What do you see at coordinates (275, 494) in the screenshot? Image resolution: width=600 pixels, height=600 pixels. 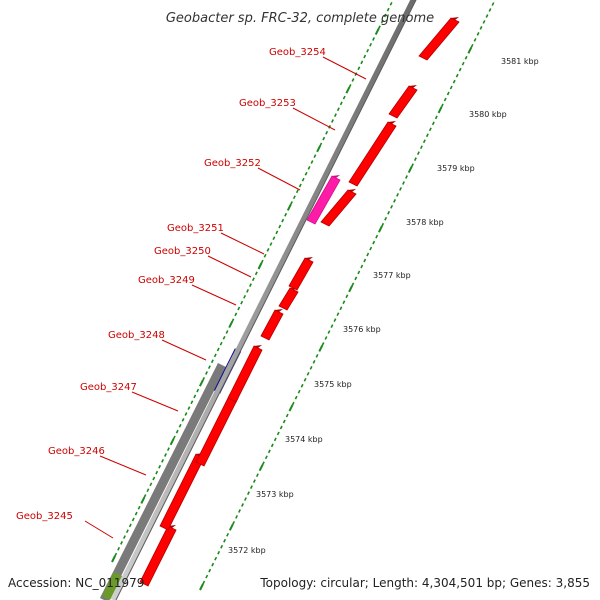 I see `kbp-tick-label: 3573 kbp` at bounding box center [275, 494].